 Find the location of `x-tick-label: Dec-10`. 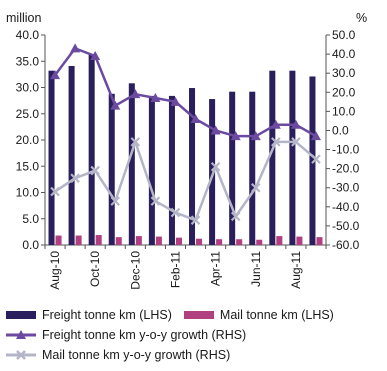

x-tick-label: Dec-10 is located at coordinates (135, 270).